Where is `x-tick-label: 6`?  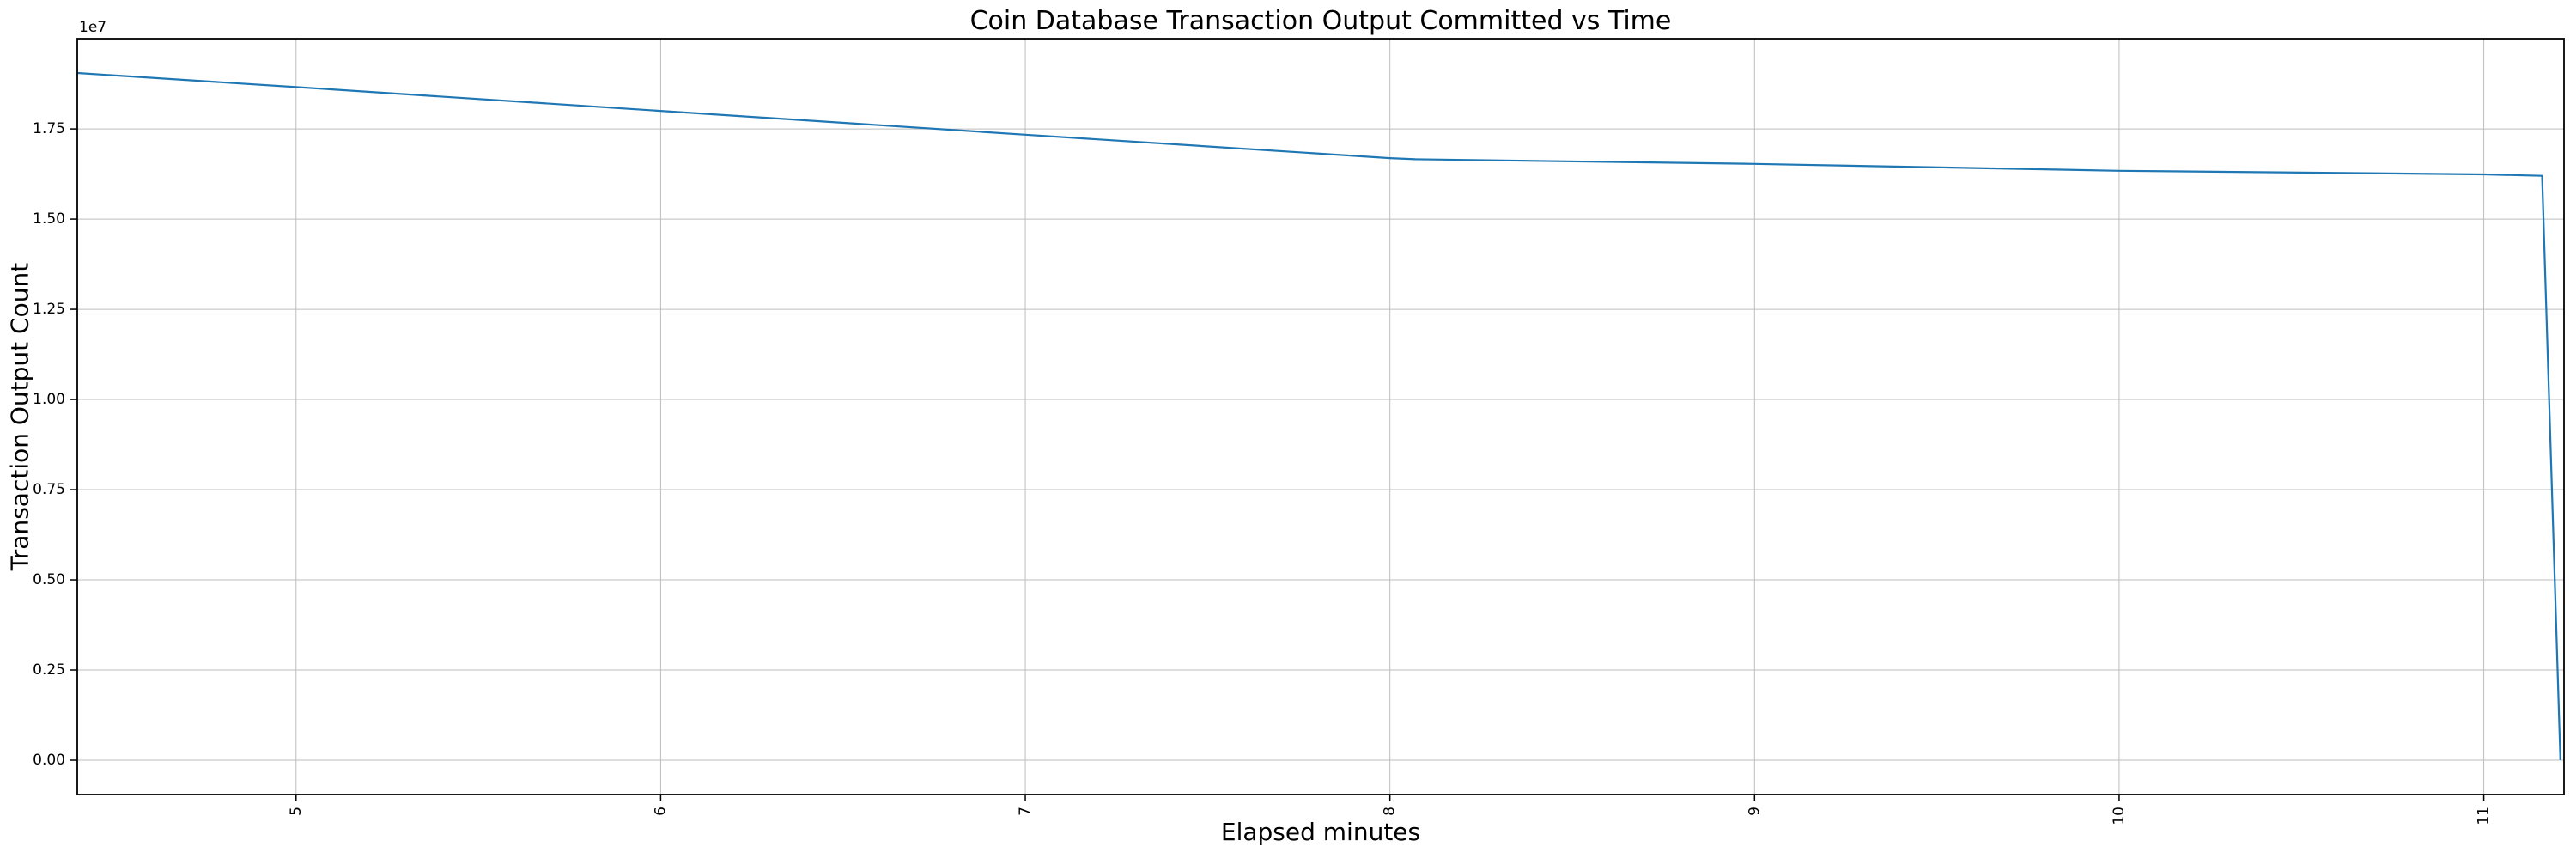 x-tick-label: 6 is located at coordinates (660, 811).